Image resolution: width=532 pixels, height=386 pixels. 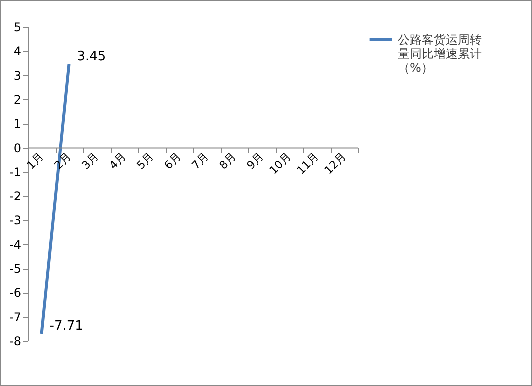 What do you see at coordinates (18, 75) in the screenshot?
I see `y-tick-label: 3` at bounding box center [18, 75].